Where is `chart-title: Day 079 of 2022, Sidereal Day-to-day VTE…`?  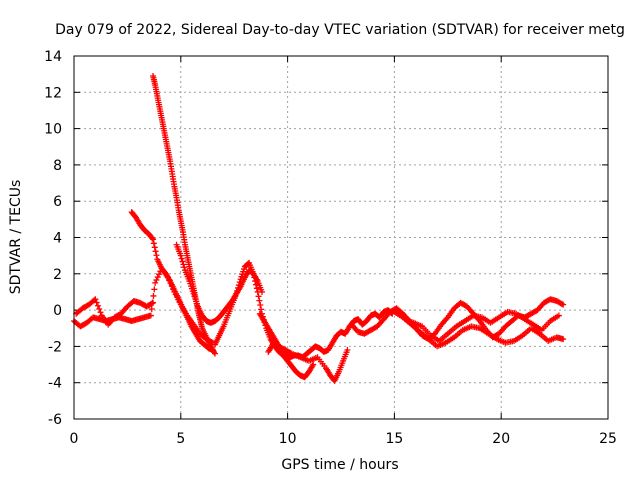
chart-title: Day 079 of 2022, Sidereal Day-to-day VTE… is located at coordinates (340, 30).